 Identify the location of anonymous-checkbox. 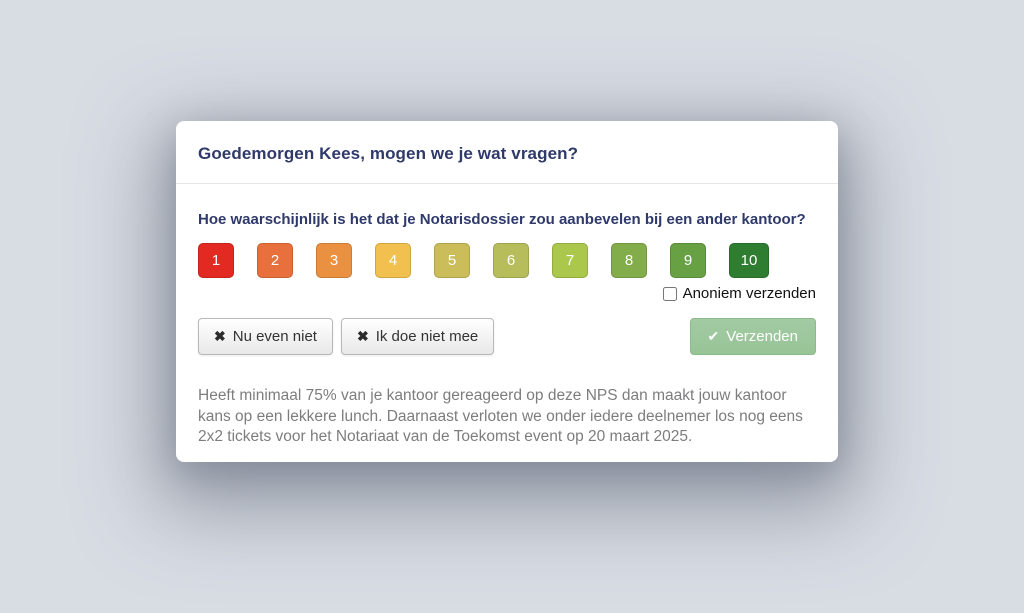
(669, 293).